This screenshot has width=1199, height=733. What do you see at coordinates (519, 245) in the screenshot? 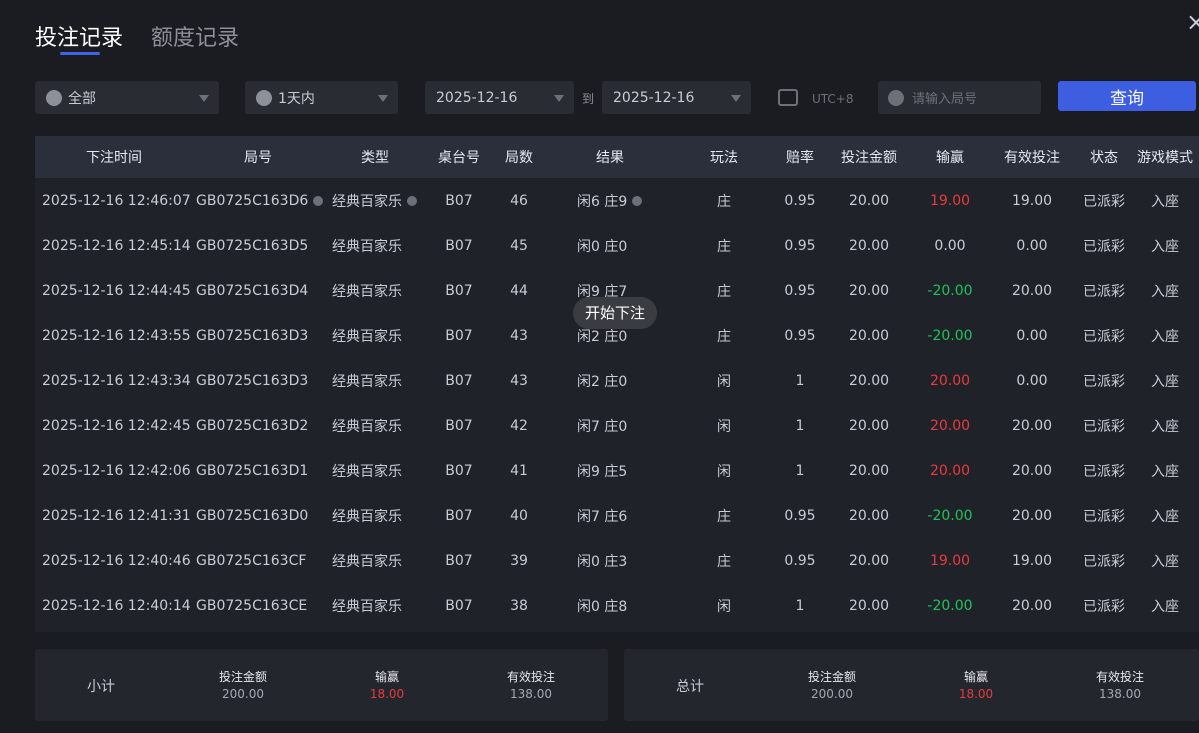
I see `table-cell: 45` at bounding box center [519, 245].